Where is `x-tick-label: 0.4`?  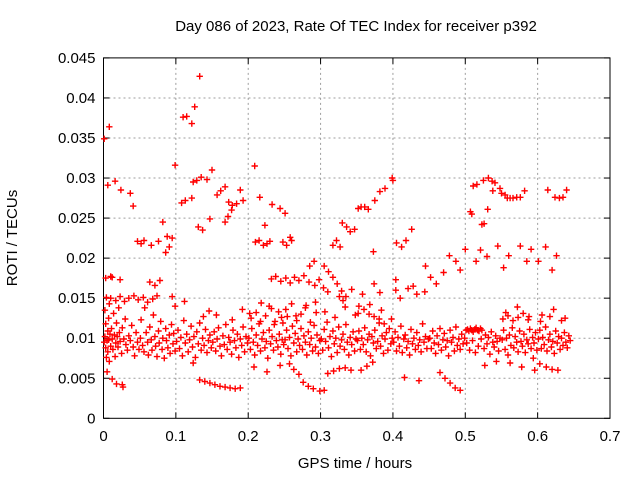
x-tick-label: 0.4 is located at coordinates (392, 436).